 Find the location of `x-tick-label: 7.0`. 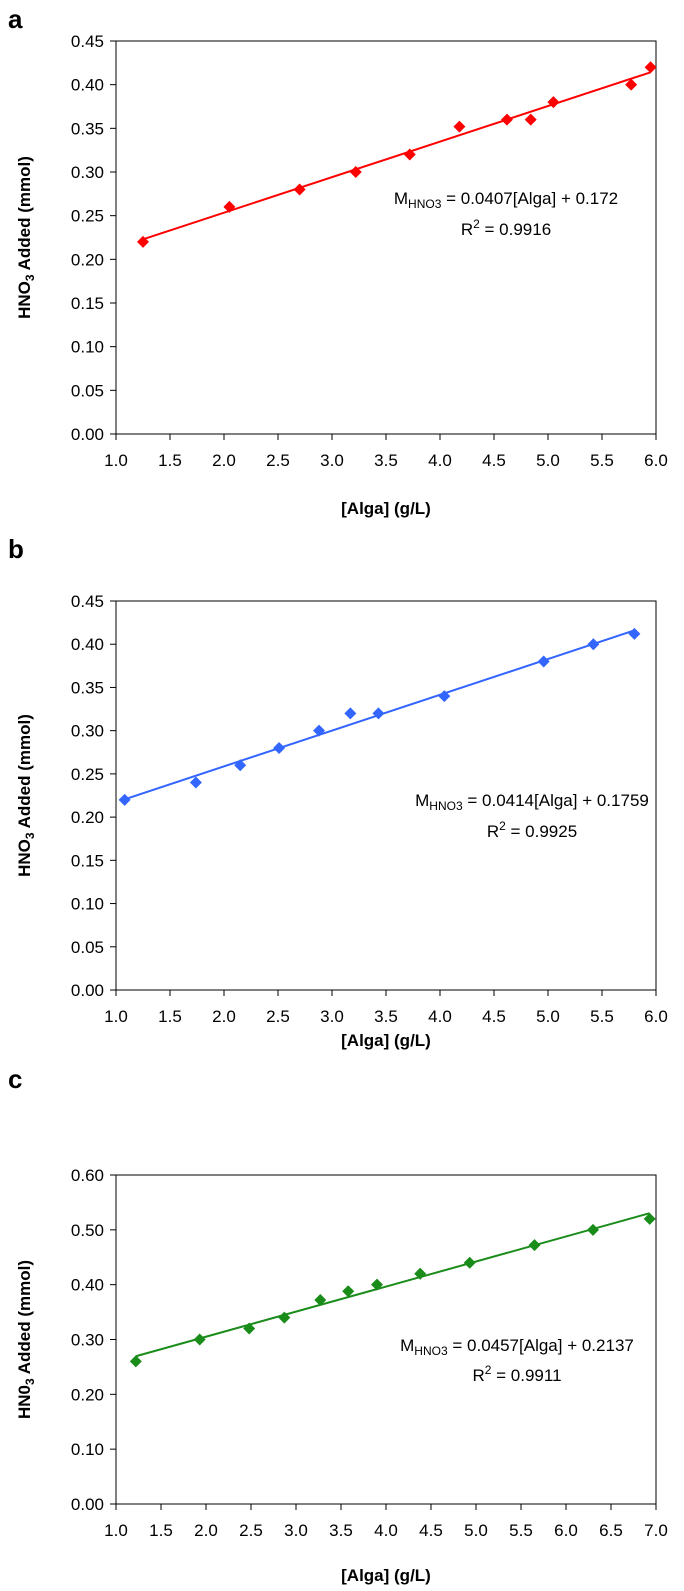

x-tick-label: 7.0 is located at coordinates (656, 1530).